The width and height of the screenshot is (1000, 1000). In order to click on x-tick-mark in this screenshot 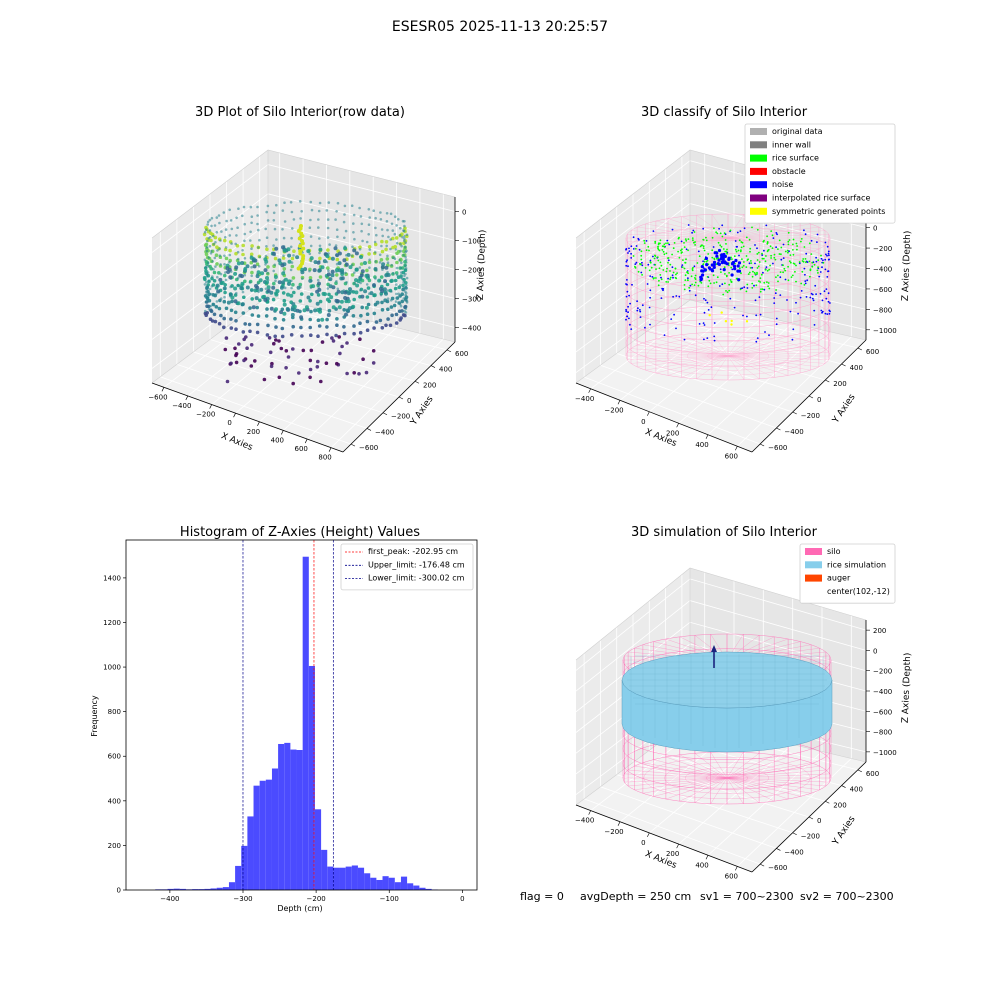, I will do `click(306, 441)`.